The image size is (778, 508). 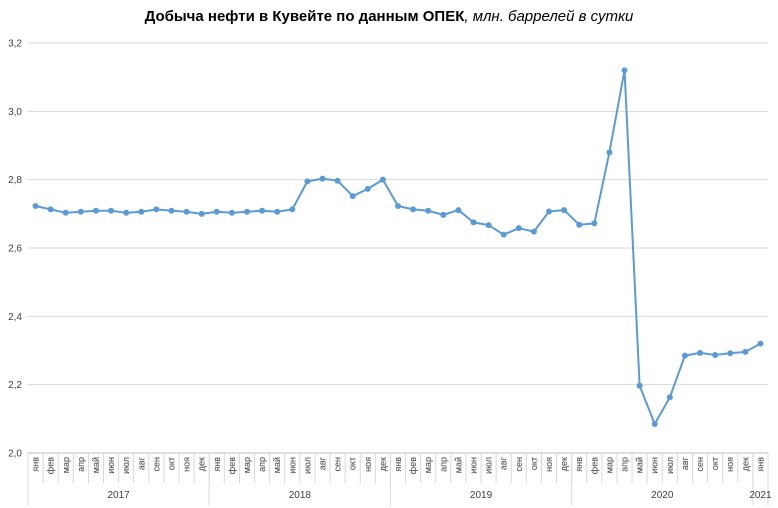 What do you see at coordinates (760, 495) in the screenshot?
I see `year-label: 2021` at bounding box center [760, 495].